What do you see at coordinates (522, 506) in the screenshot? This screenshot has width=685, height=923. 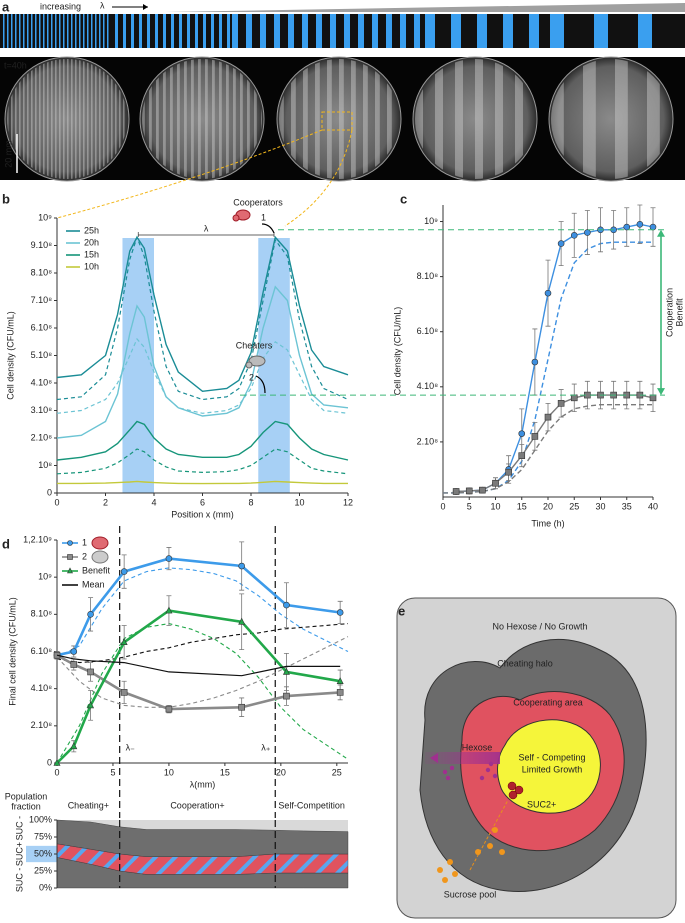 I see `x-tick-label: 15` at bounding box center [522, 506].